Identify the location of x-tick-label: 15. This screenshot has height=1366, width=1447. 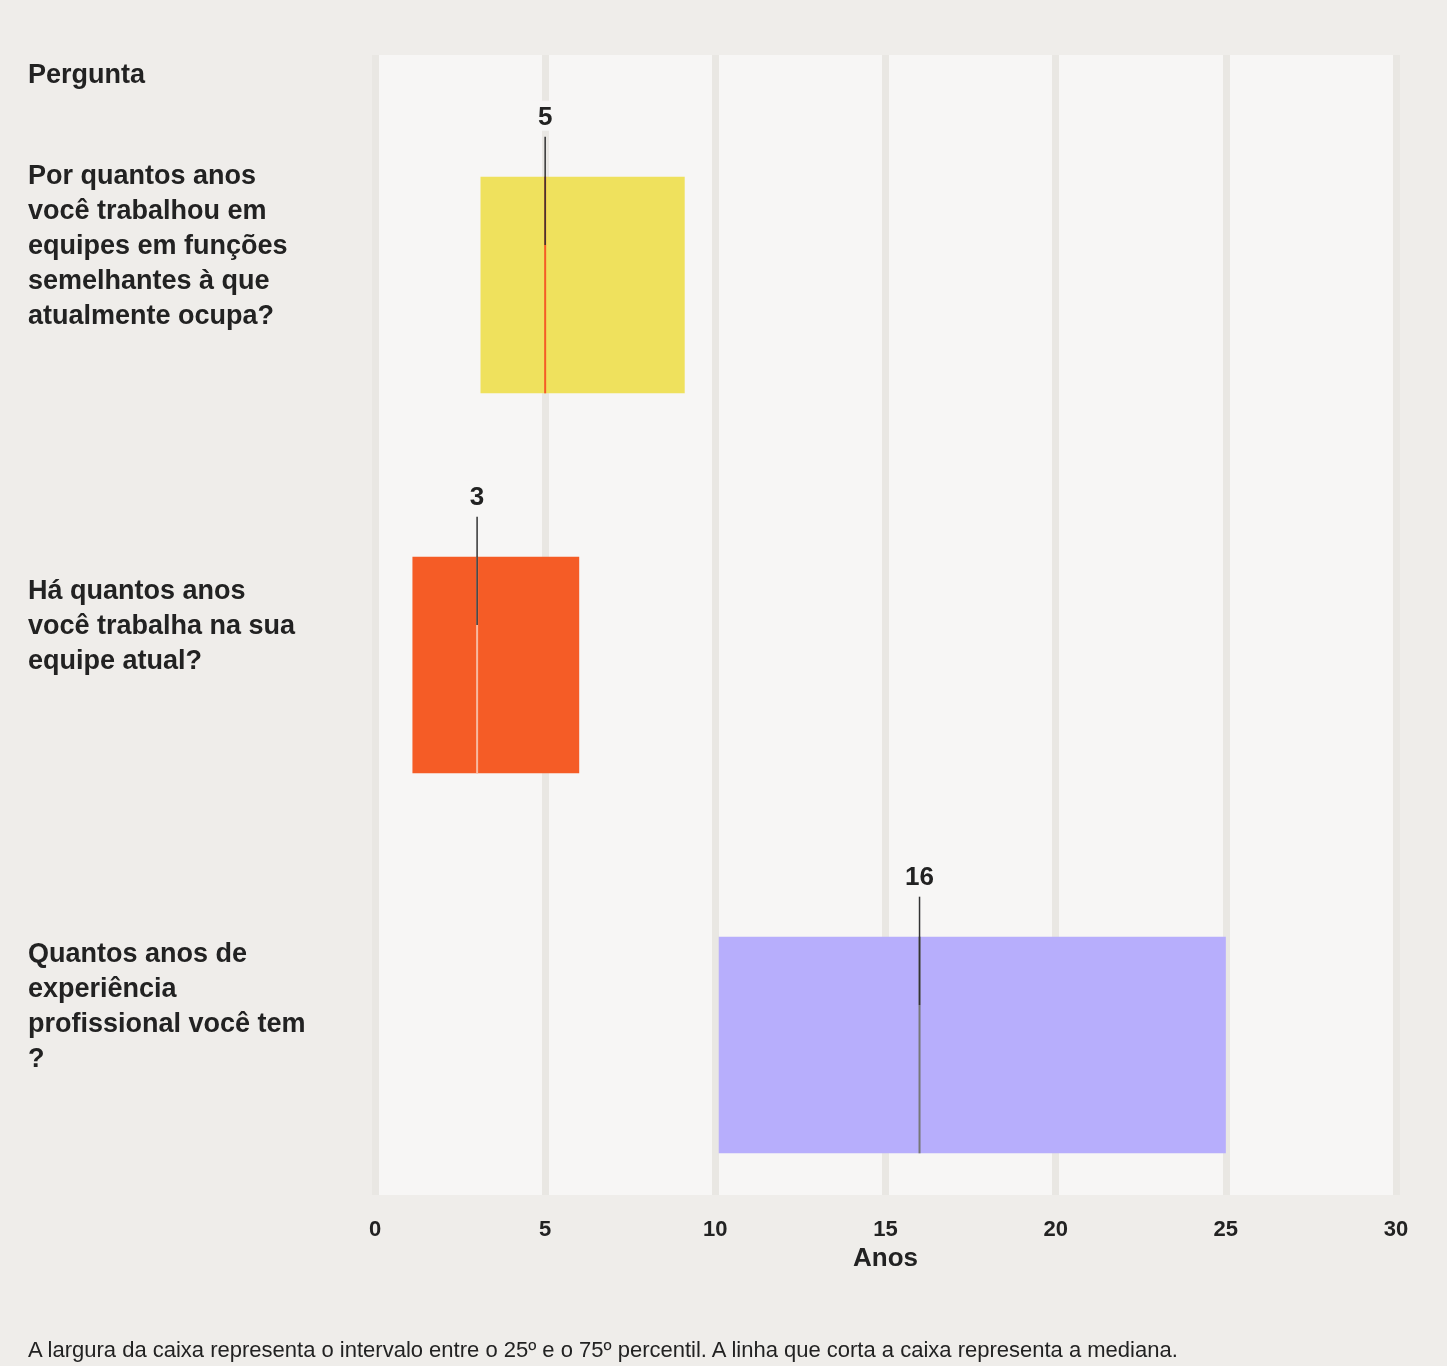
(885, 1228).